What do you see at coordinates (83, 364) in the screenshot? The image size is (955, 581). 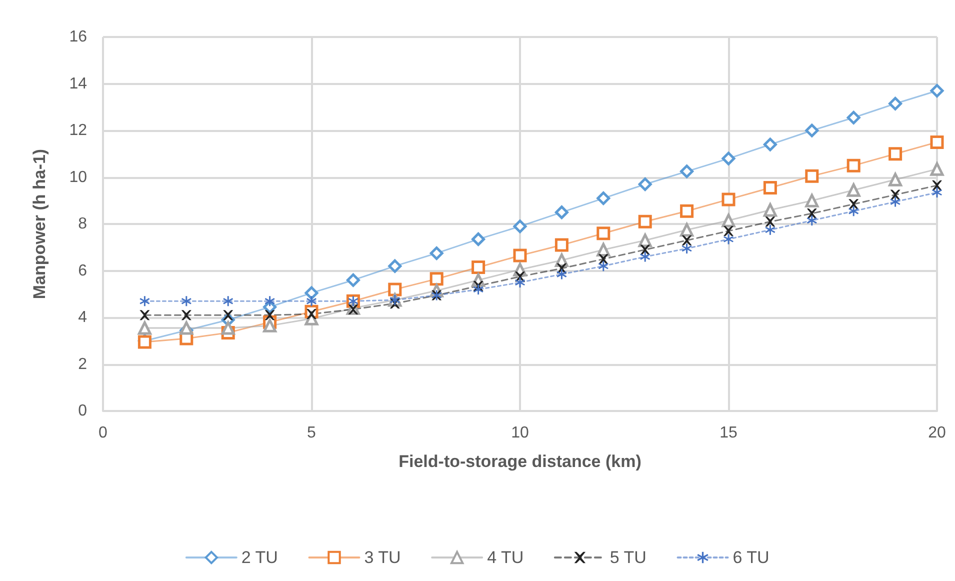 I see `y-tick-label: 2` at bounding box center [83, 364].